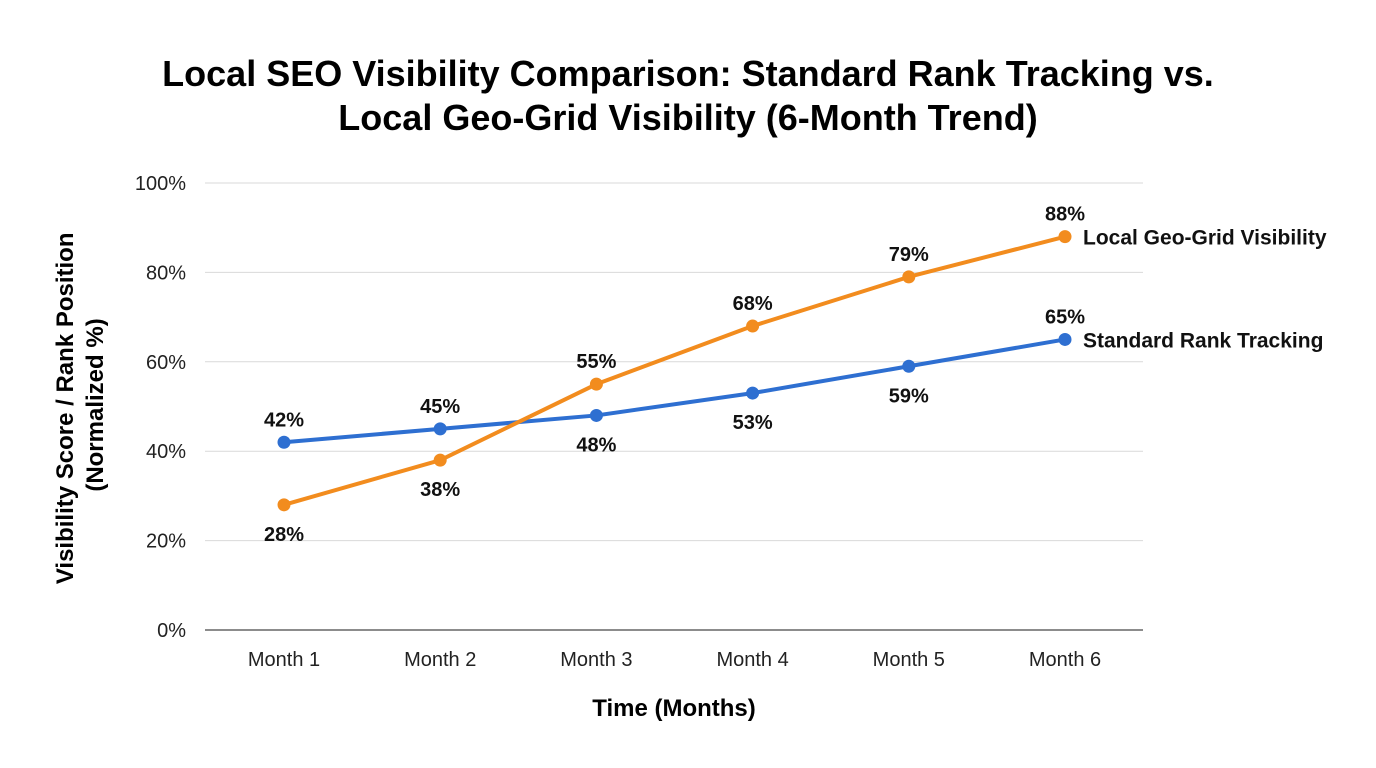 The image size is (1376, 768). What do you see at coordinates (166, 542) in the screenshot?
I see `y-tick-label: 20%` at bounding box center [166, 542].